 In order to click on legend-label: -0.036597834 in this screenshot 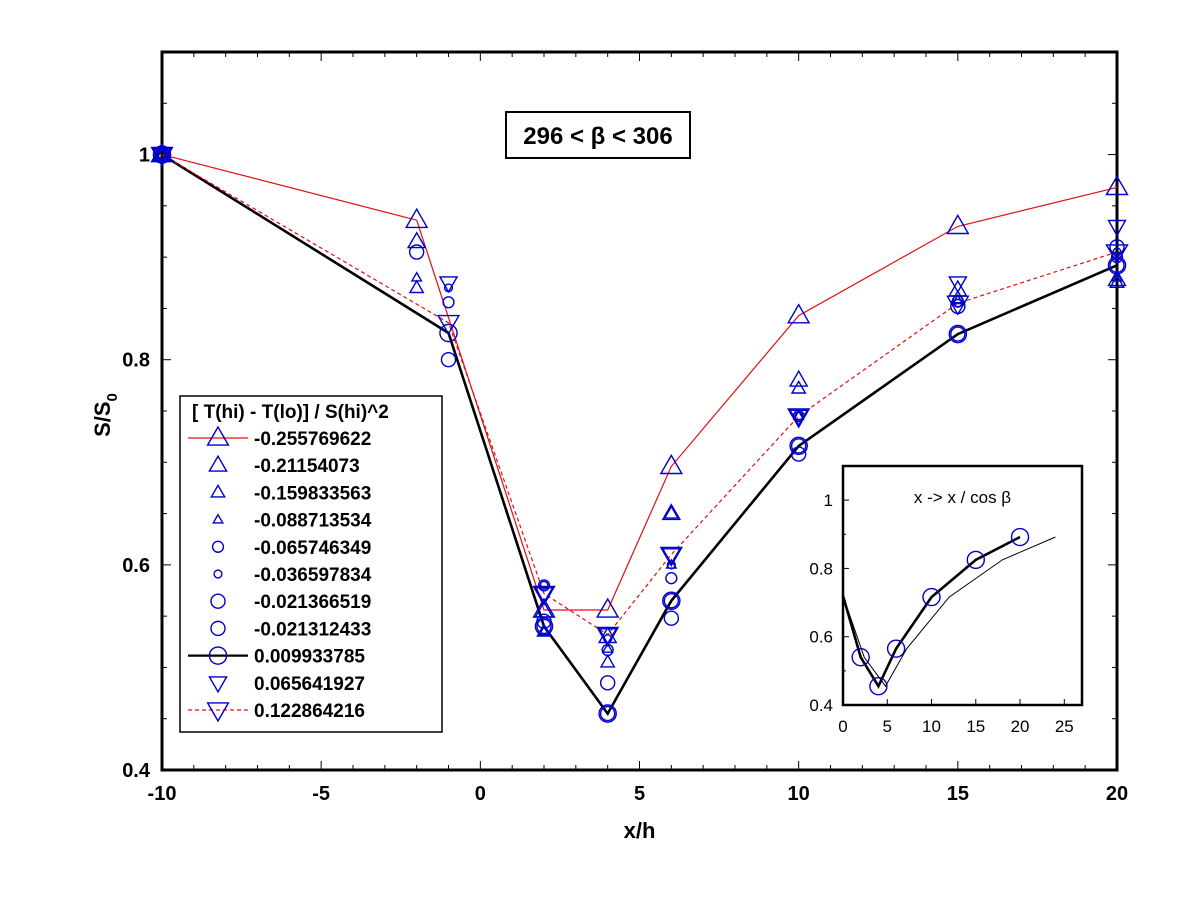, I will do `click(313, 575)`.